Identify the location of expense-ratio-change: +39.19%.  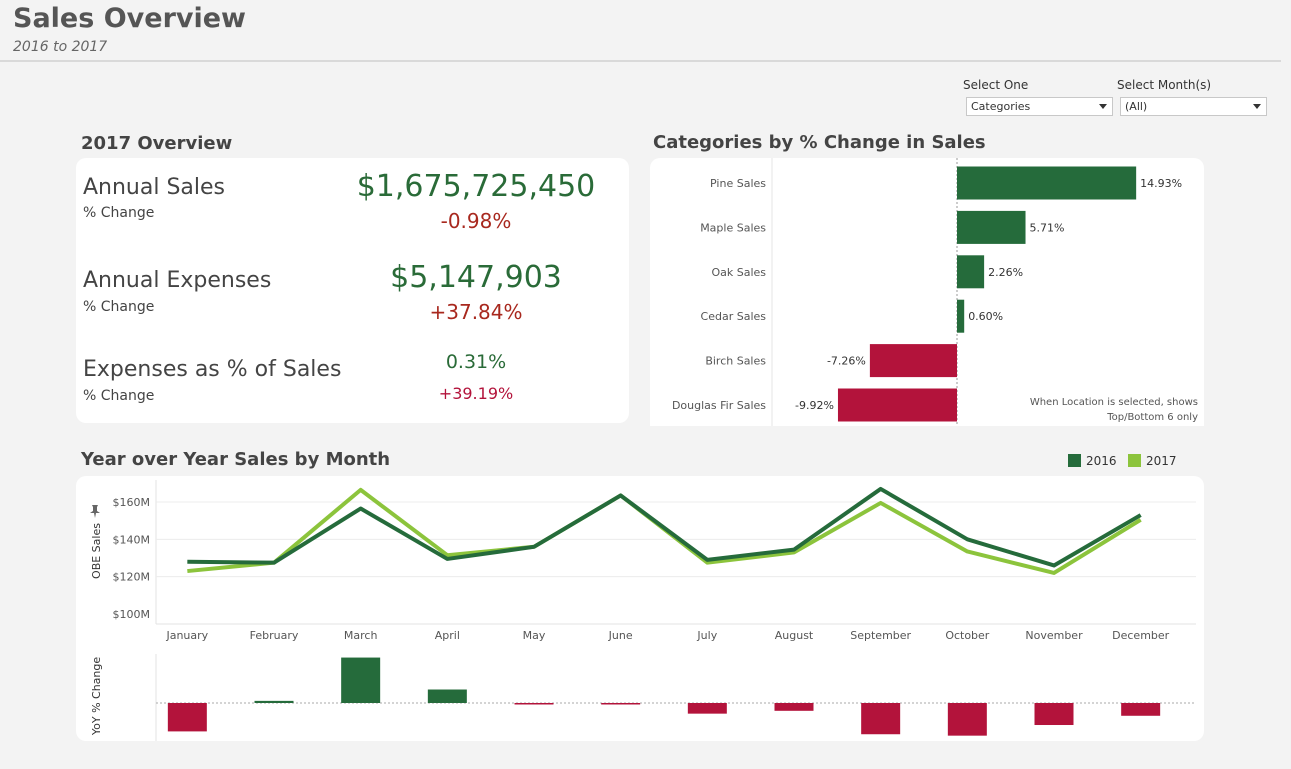
(476, 393).